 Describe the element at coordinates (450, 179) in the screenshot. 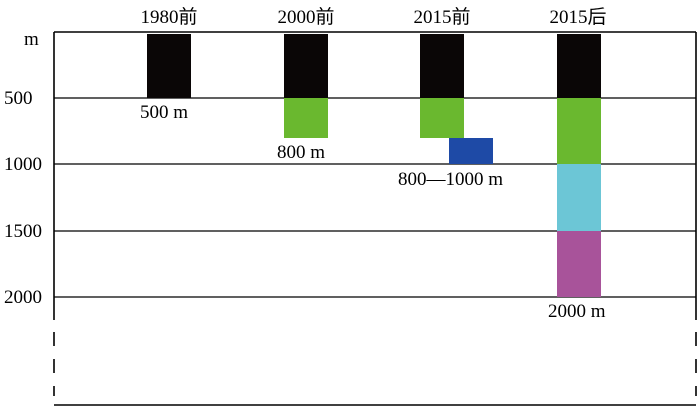

I see `depth-annotation-2015-before: 800—1000 m` at that location.